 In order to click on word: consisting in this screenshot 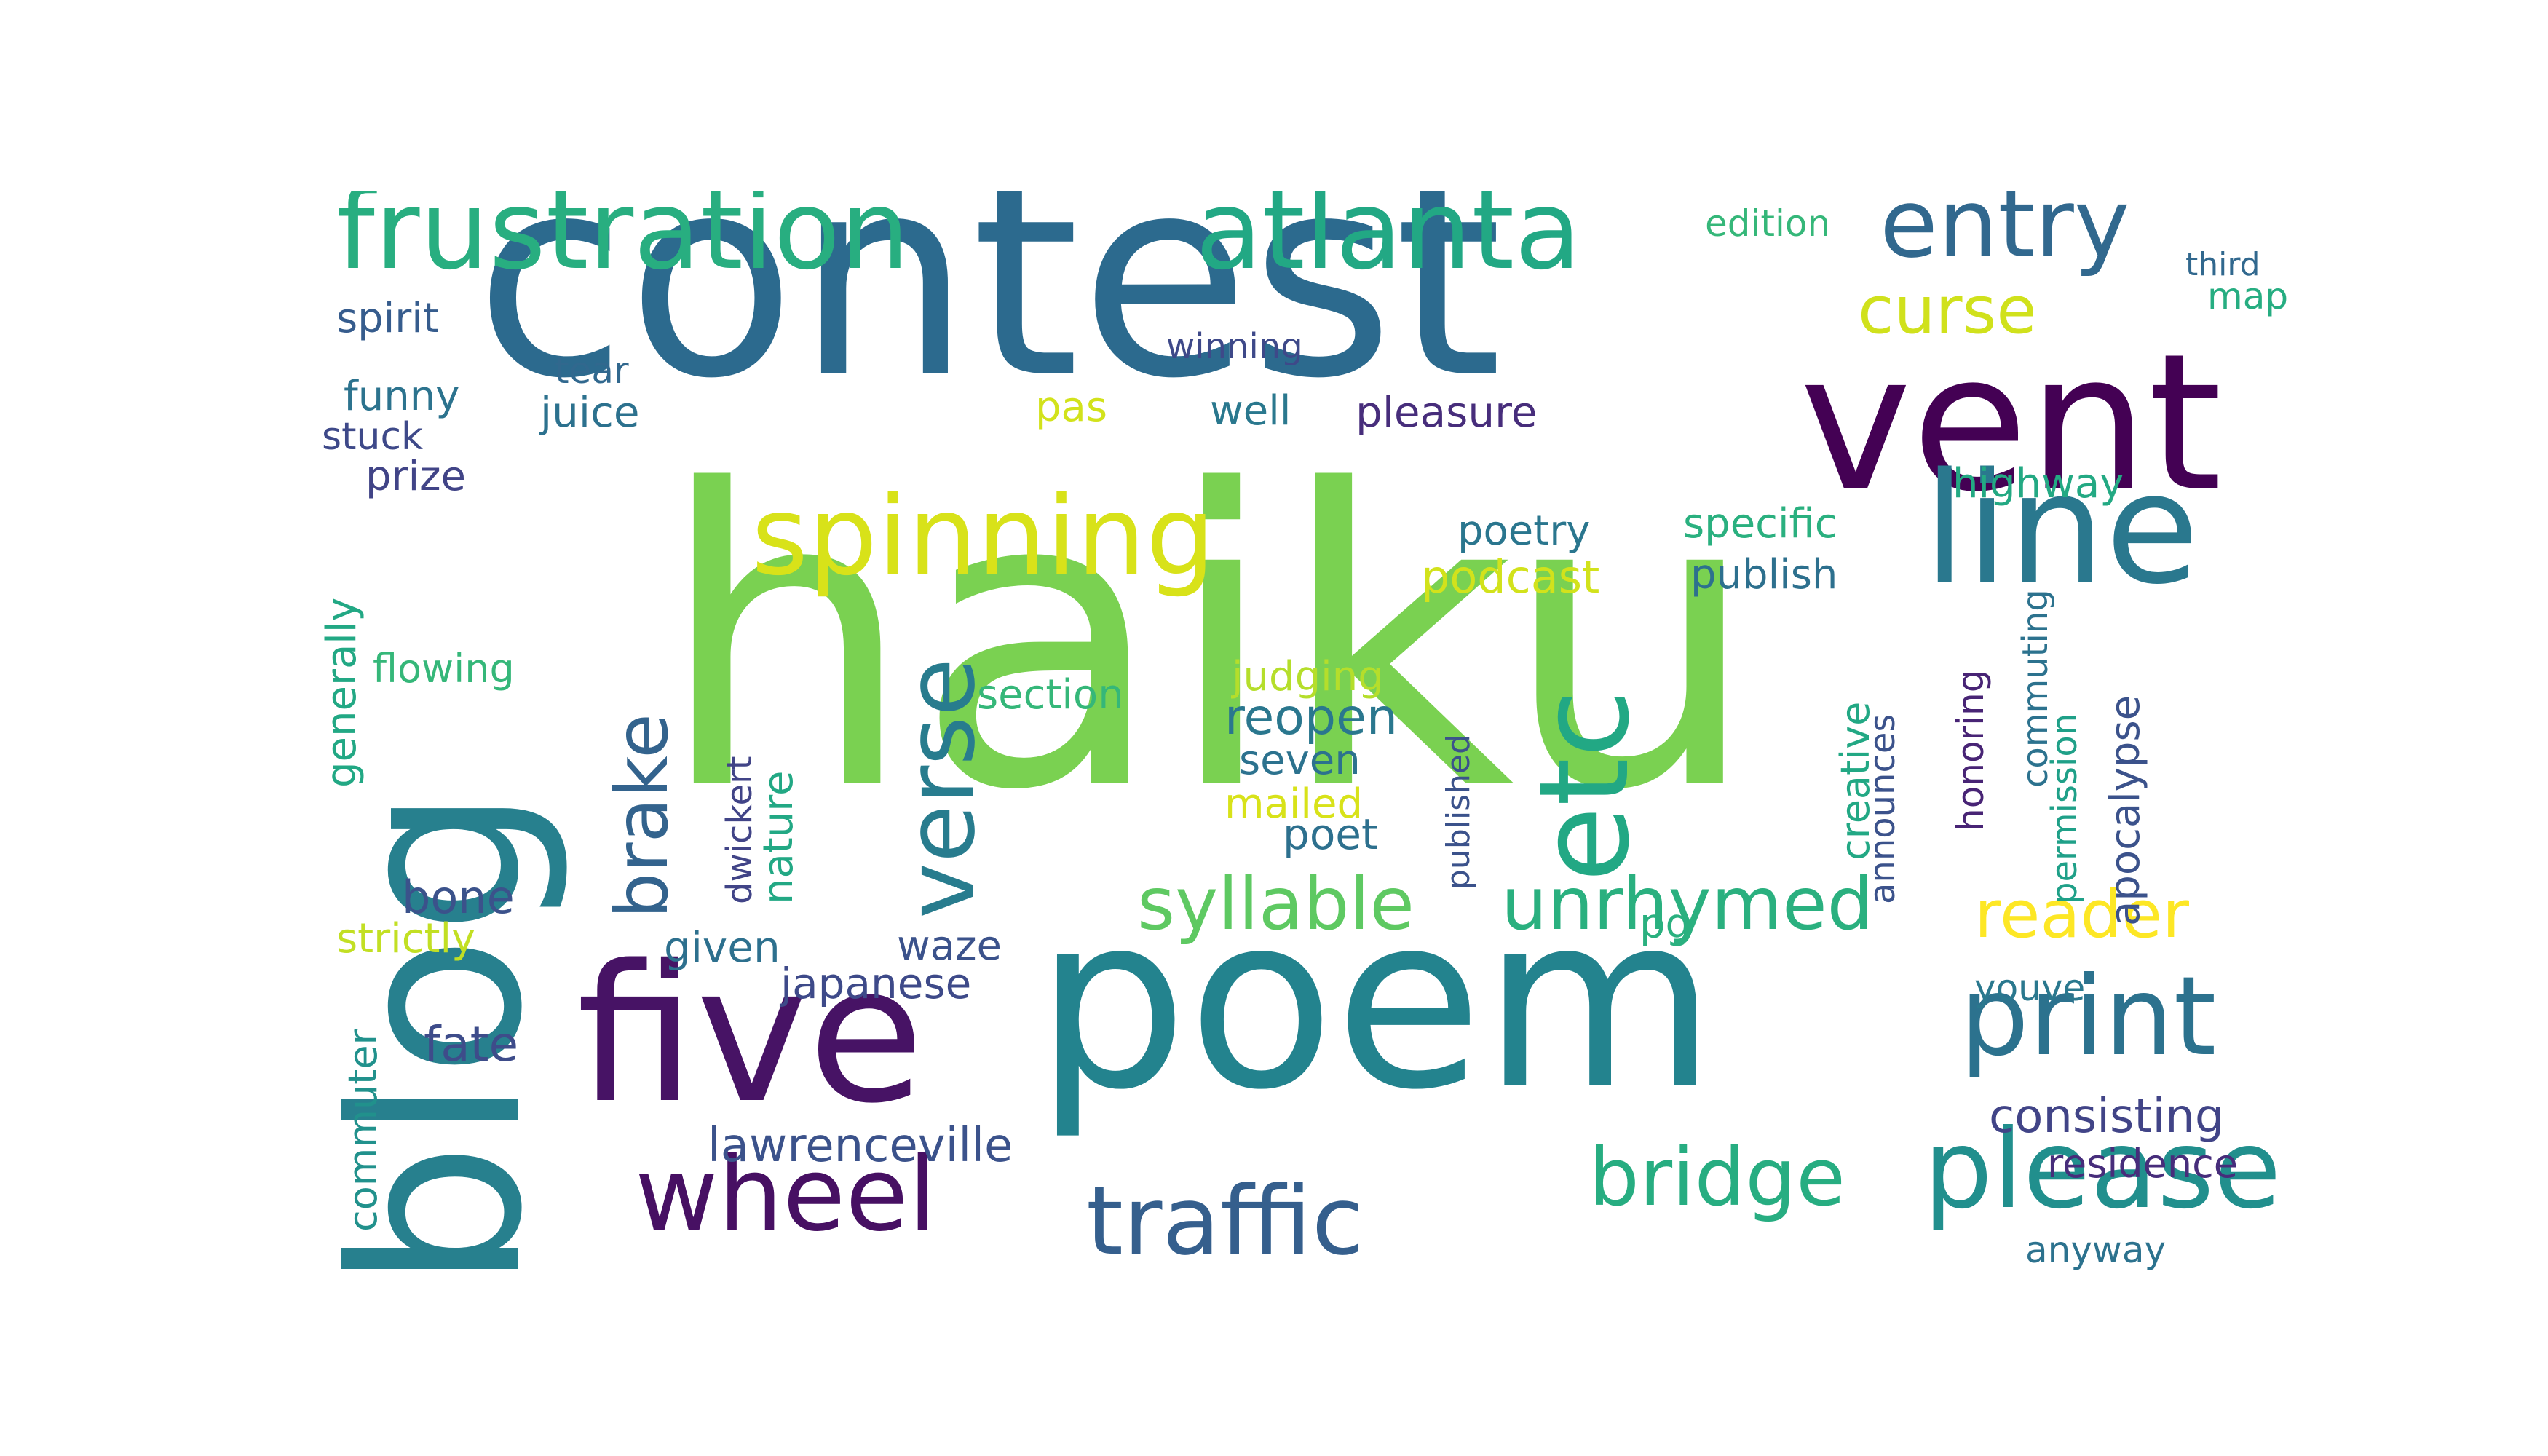, I will do `click(2107, 1117)`.